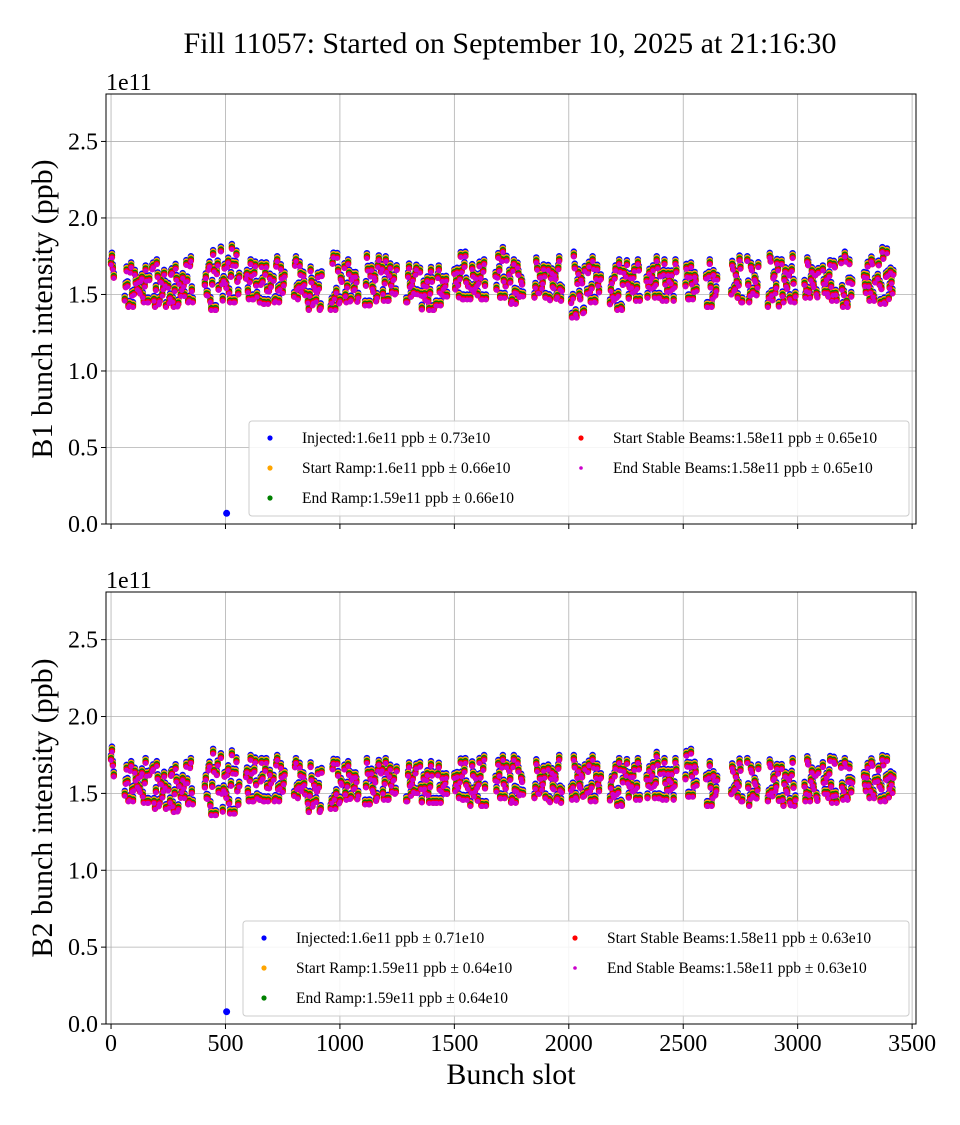  I want to click on legend-marker, so click(269, 497).